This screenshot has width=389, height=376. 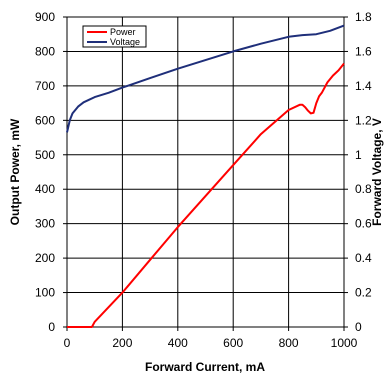 I want to click on y-right-tick-label: 0.6, so click(x=363, y=224).